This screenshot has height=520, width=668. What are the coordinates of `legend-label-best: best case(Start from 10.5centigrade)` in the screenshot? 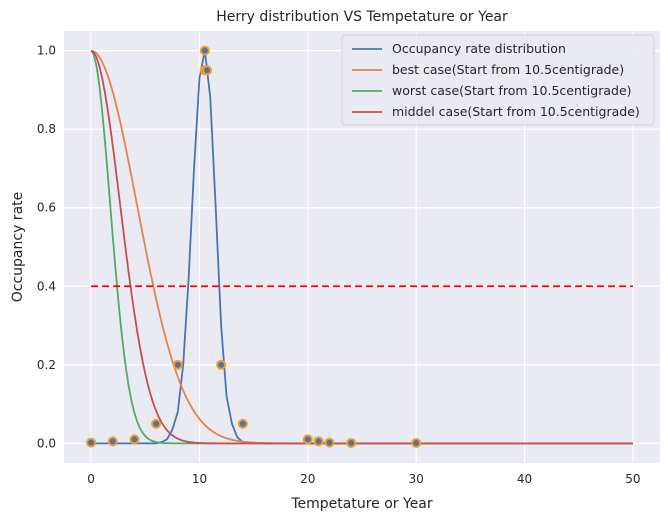 It's located at (508, 69).